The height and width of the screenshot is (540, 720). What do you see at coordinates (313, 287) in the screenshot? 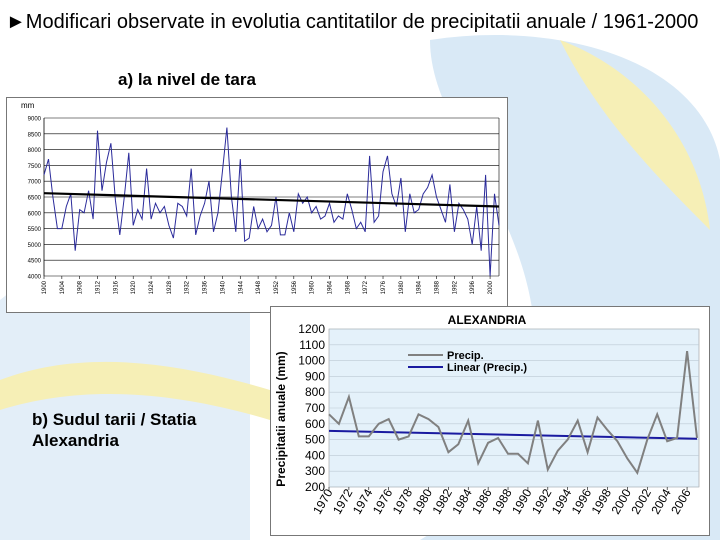
I see `x-tick-label: 1960` at bounding box center [313, 287].